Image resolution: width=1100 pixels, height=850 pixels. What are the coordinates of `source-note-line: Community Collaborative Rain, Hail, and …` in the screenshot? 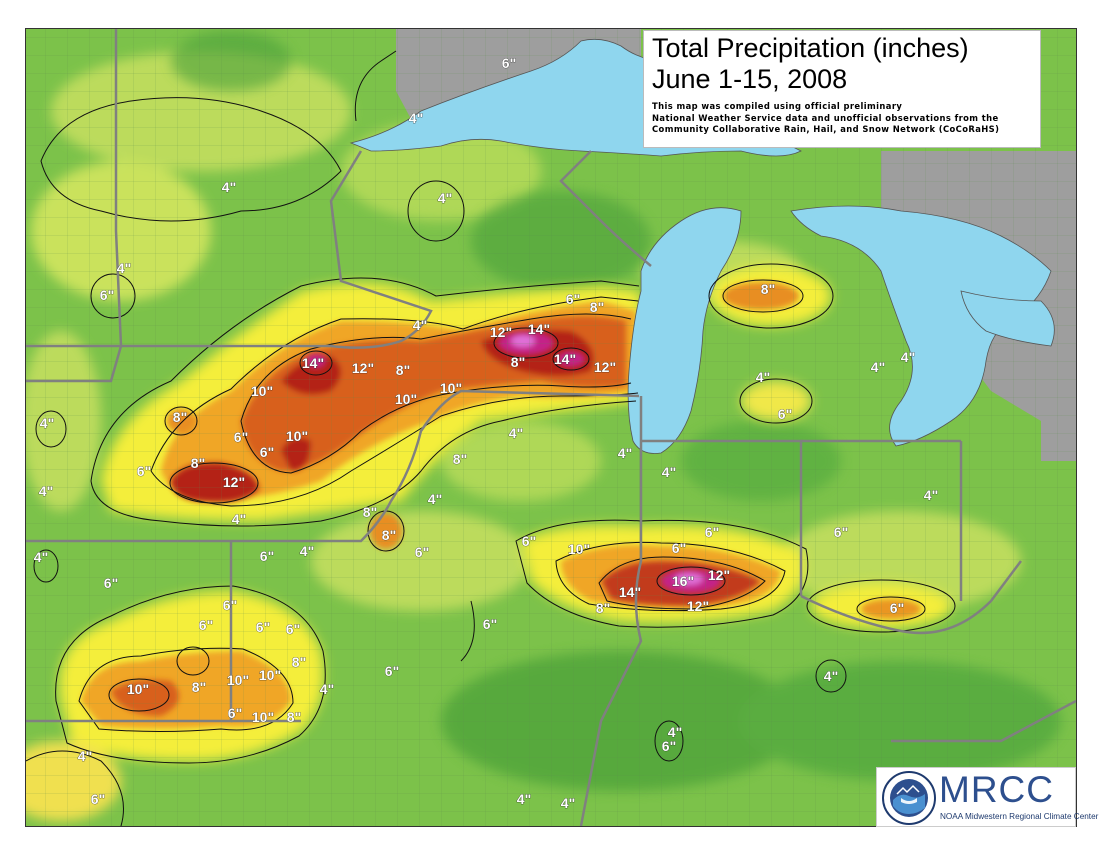 It's located at (826, 129).